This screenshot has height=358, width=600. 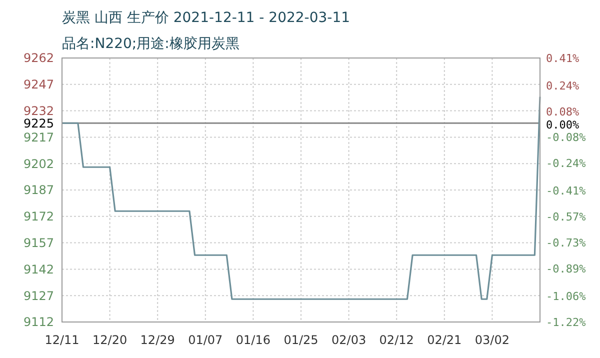 What do you see at coordinates (444, 340) in the screenshot?
I see `x-tick-label: 02/21` at bounding box center [444, 340].